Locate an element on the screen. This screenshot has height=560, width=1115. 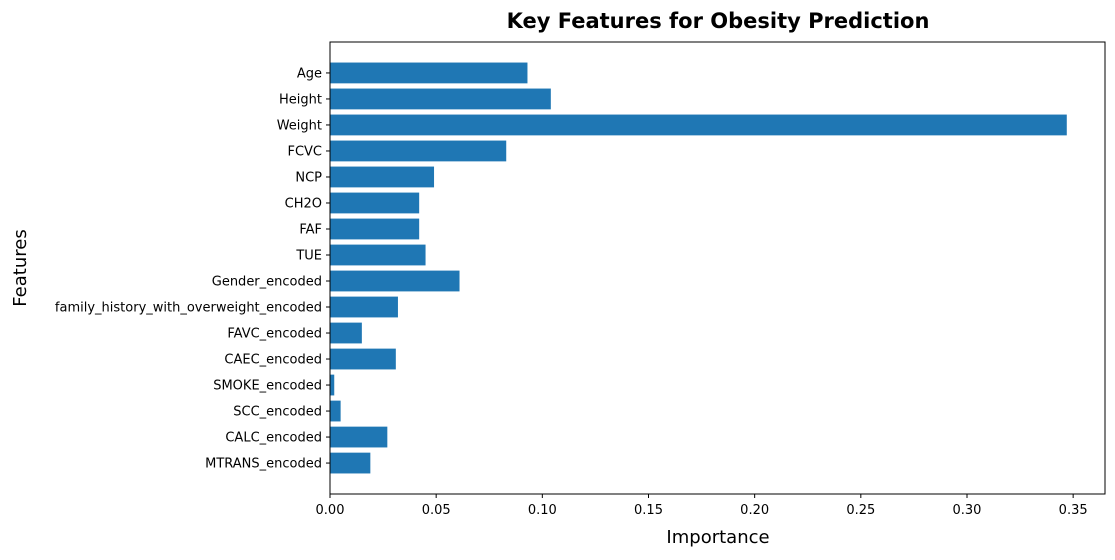
bar-ch2o is located at coordinates (375, 203).